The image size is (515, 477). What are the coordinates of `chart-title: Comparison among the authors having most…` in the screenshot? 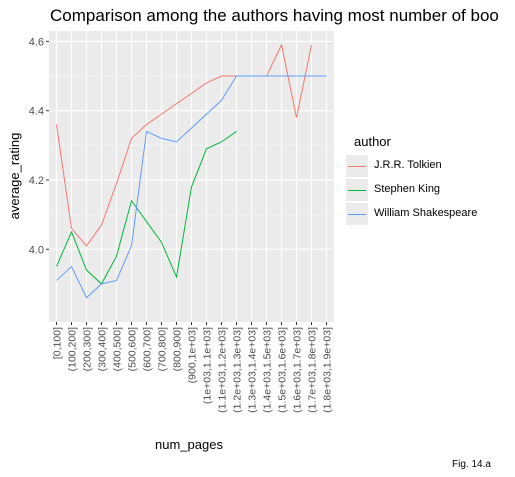 It's located at (274, 15).